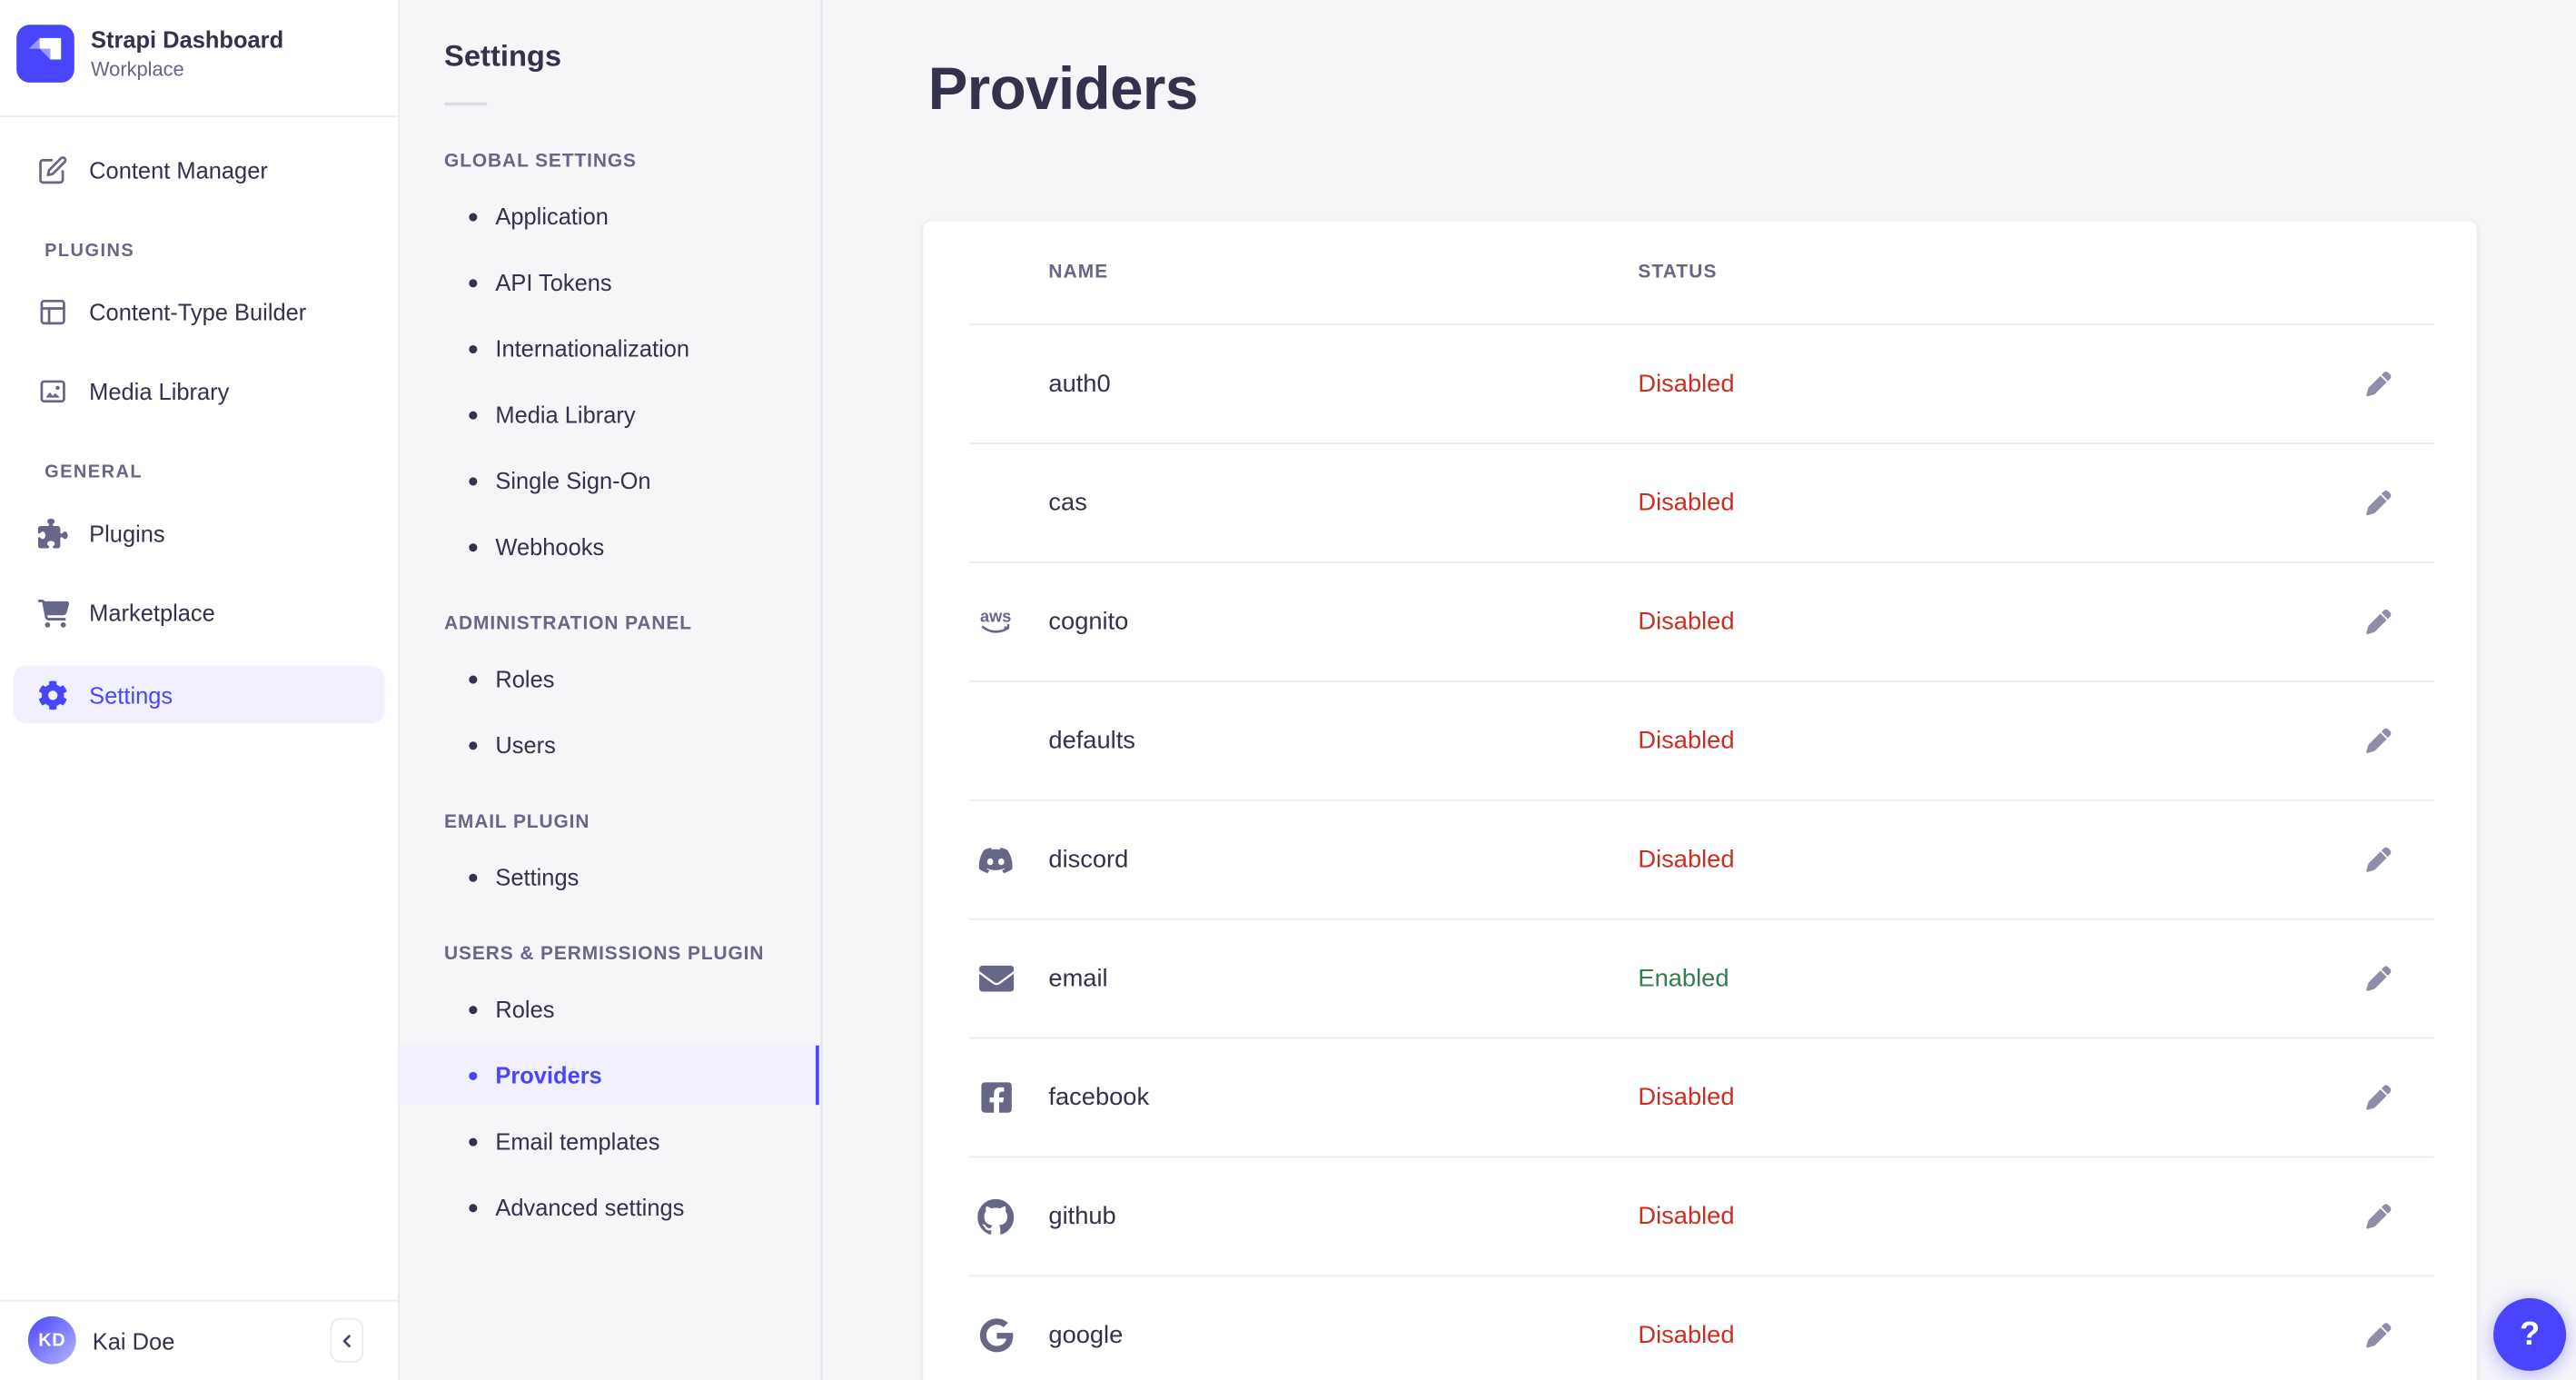  I want to click on strapi-logo-icon, so click(45, 54).